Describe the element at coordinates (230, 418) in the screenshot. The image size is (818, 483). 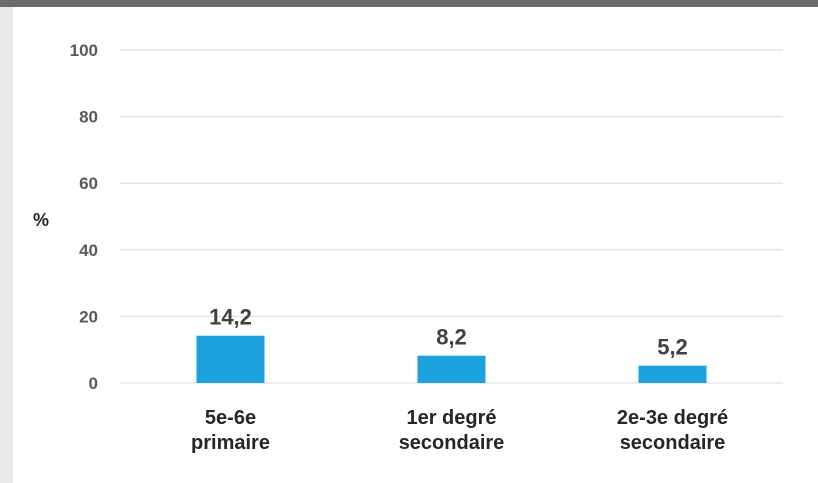
I see `category-label: 5e-6e` at that location.